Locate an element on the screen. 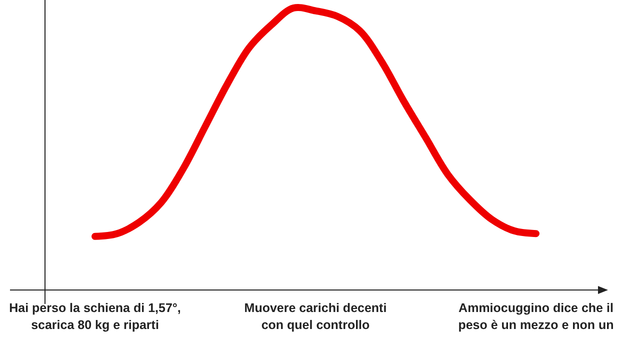 Image resolution: width=640 pixels, height=360 pixels. x-tick-label: Ammiocuggino dice che il peso è un mezzo e non un is located at coordinates (536, 316).